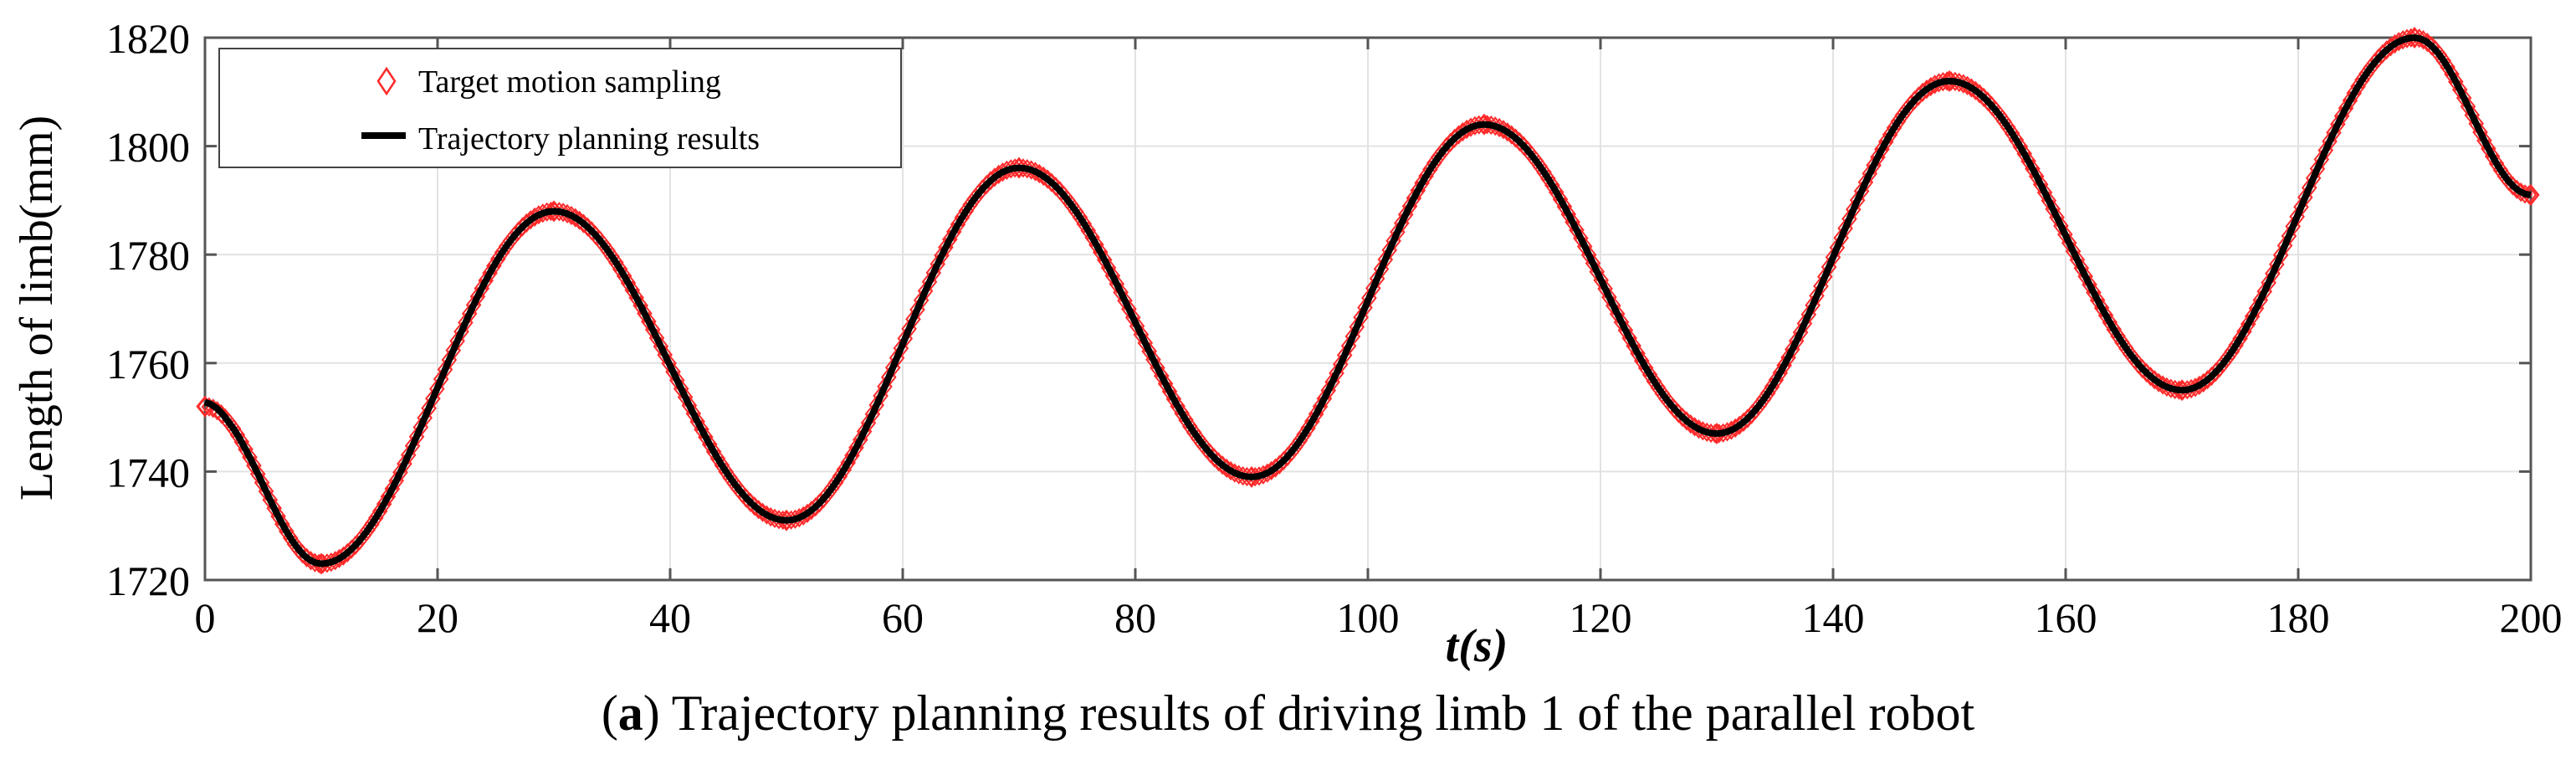  Describe the element at coordinates (148, 472) in the screenshot. I see `y-tick-label: 1740` at that location.